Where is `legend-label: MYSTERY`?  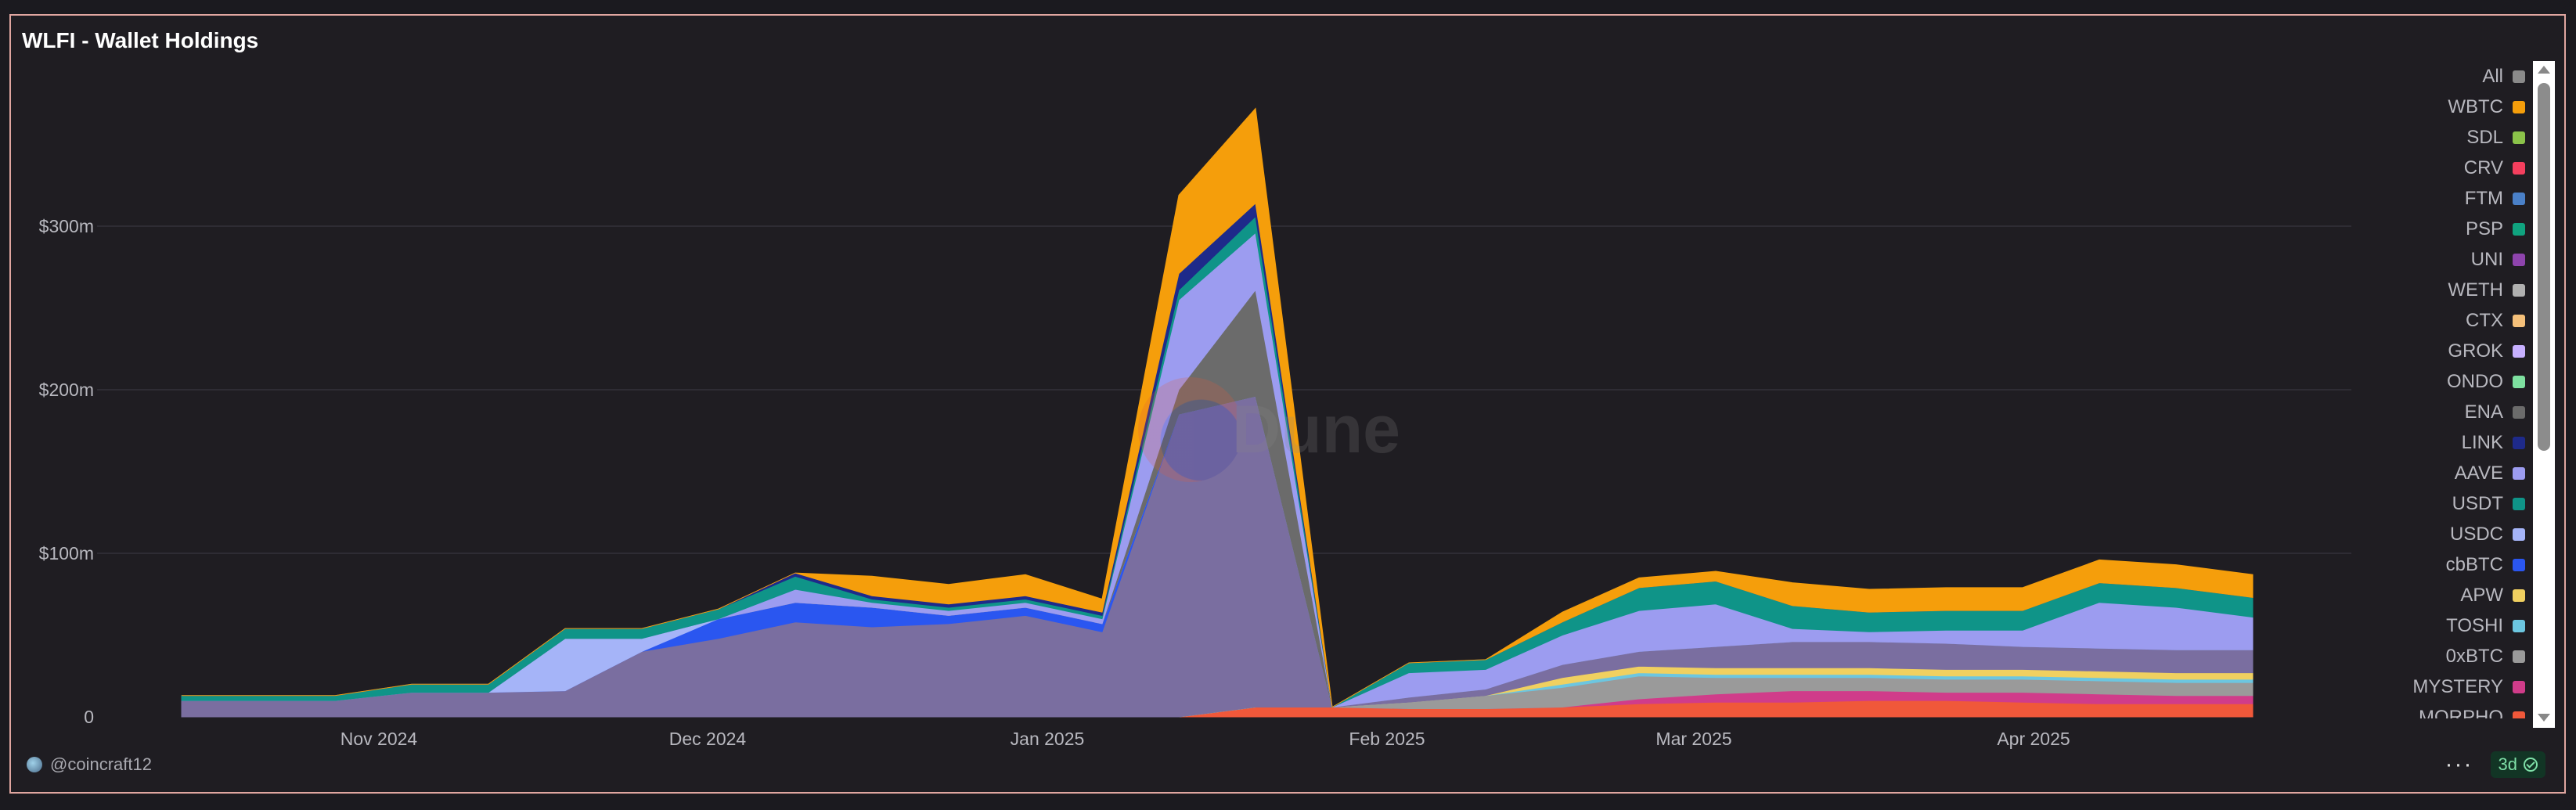 legend-label: MYSTERY is located at coordinates (2457, 686).